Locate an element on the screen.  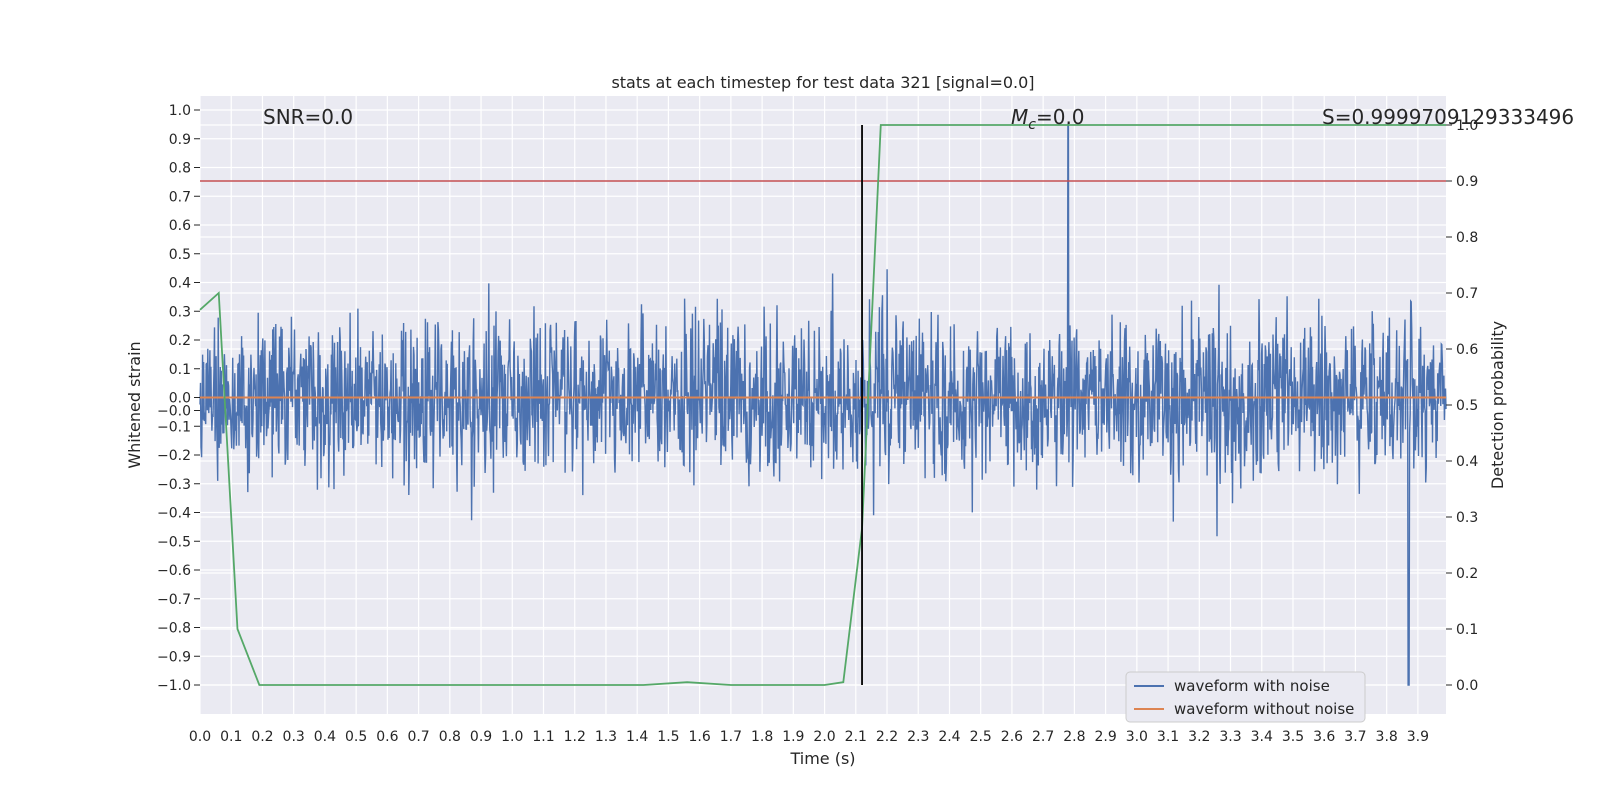
y-tick-label: −0.6 is located at coordinates (174, 571).